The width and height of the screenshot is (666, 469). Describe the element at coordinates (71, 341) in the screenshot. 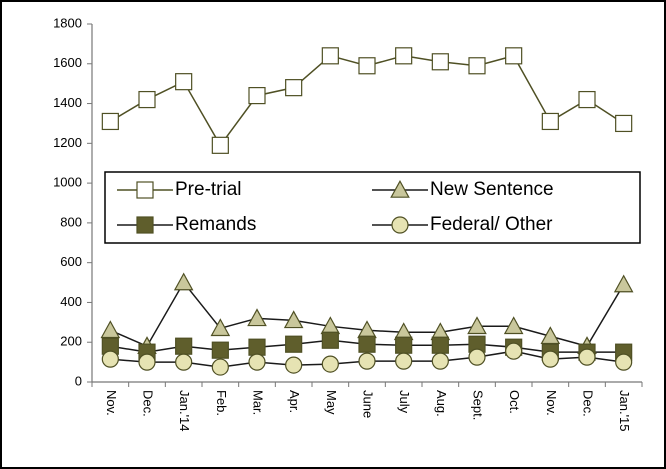

I see `y-tick-label: 200` at that location.